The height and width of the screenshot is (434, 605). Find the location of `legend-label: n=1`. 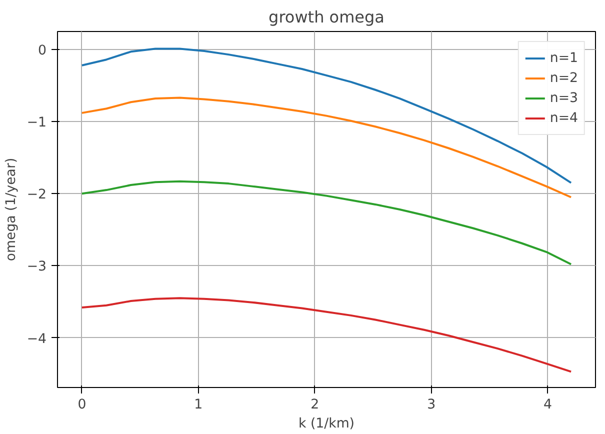

legend-label: n=1 is located at coordinates (564, 58).